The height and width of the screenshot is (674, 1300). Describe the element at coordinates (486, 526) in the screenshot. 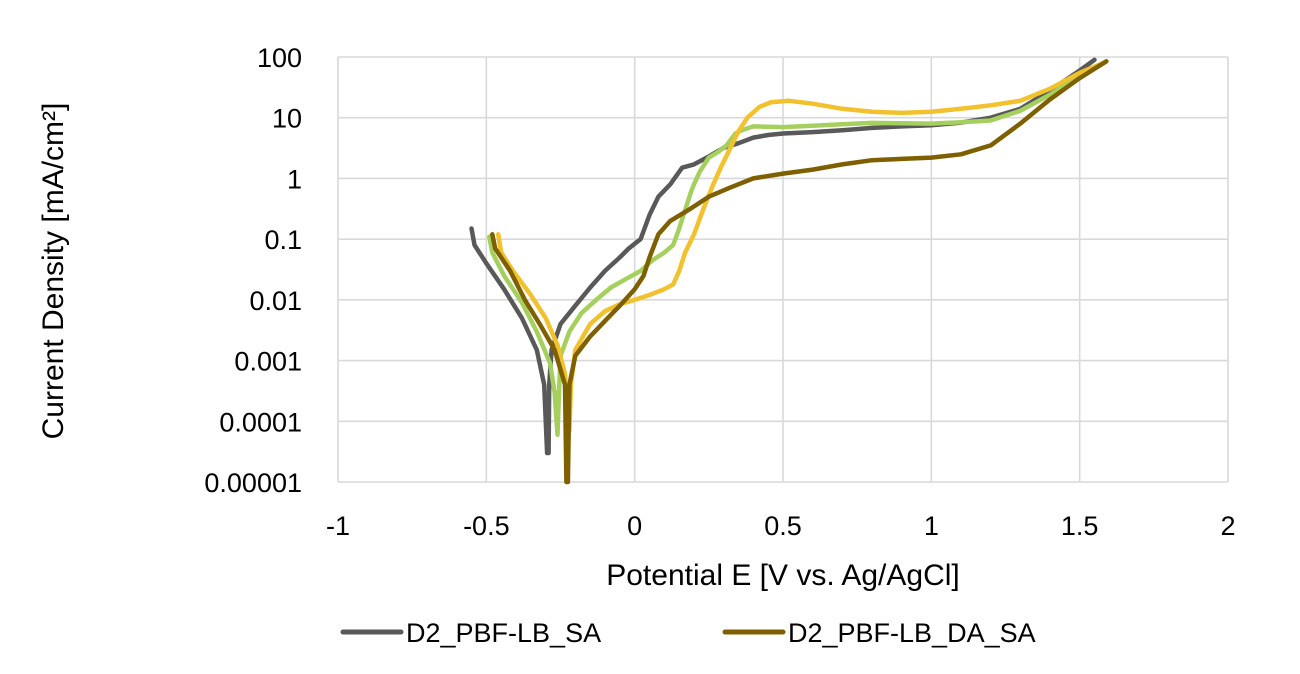

I see `x-tick-label: -0.5` at that location.